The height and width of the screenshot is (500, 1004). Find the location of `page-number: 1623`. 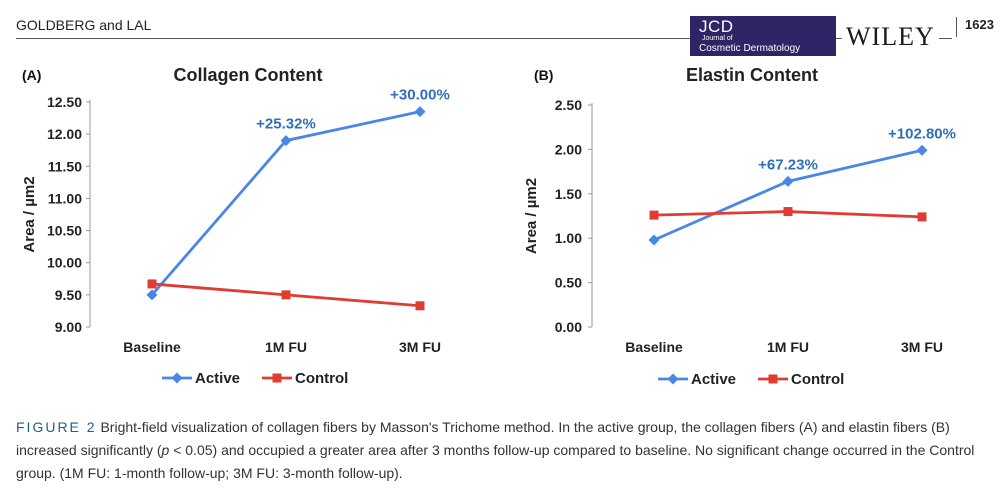

page-number: 1623 is located at coordinates (975, 27).